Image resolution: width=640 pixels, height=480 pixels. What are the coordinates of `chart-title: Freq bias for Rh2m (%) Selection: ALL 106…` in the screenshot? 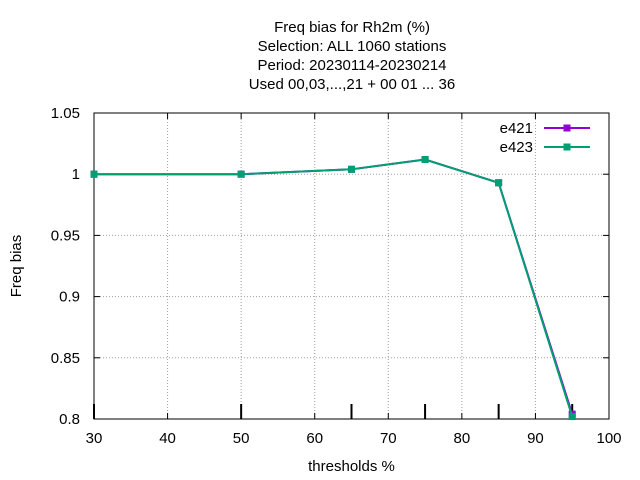 It's located at (352, 56).